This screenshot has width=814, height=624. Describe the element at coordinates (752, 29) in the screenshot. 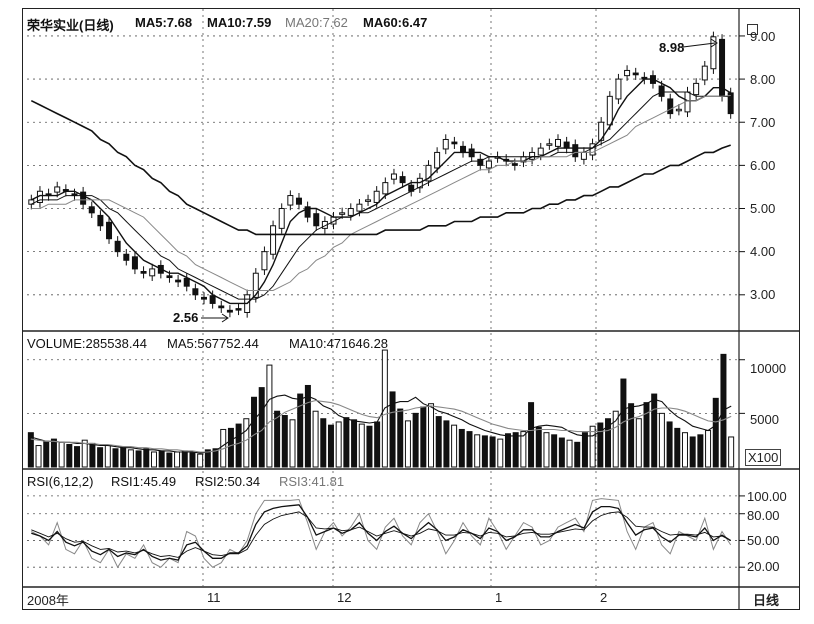

I see `panel-toggle-icon` at that location.